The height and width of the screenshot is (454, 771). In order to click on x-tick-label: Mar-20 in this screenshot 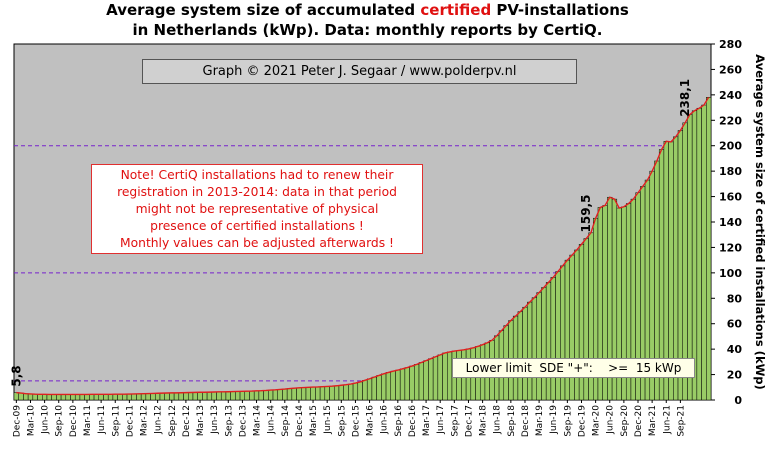, I will do `click(597, 420)`.